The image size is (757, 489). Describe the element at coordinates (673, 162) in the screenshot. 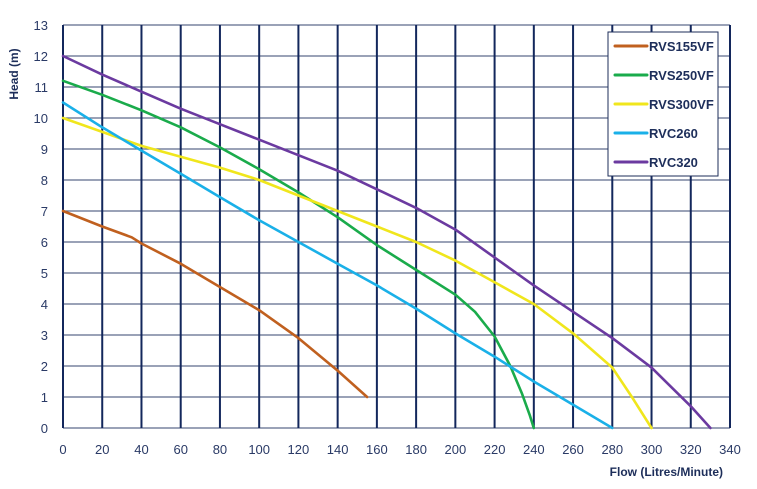

I see `legend-label: RVC320` at that location.